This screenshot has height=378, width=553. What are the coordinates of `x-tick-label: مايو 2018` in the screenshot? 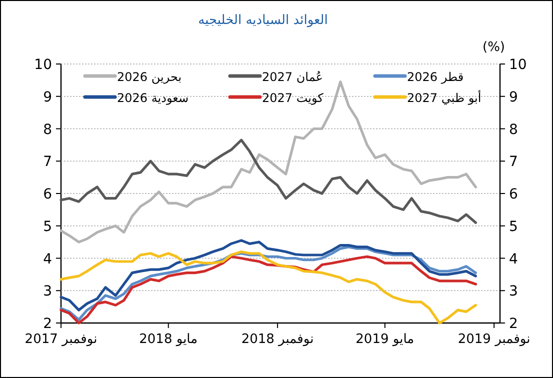 It's located at (168, 339).